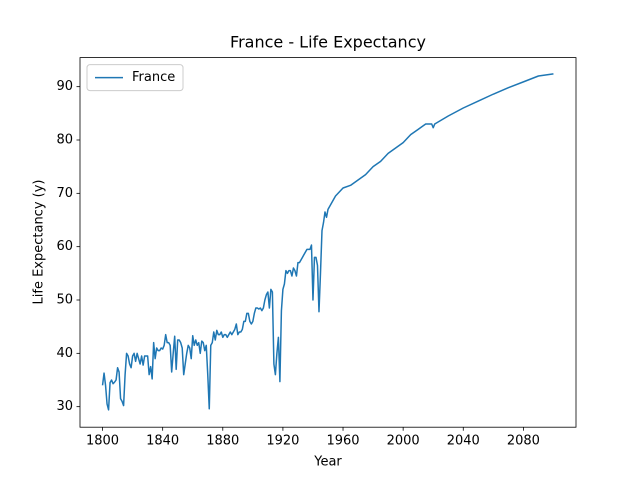 The image size is (640, 480). Describe the element at coordinates (523, 441) in the screenshot. I see `x-tick-label: 2080` at that location.